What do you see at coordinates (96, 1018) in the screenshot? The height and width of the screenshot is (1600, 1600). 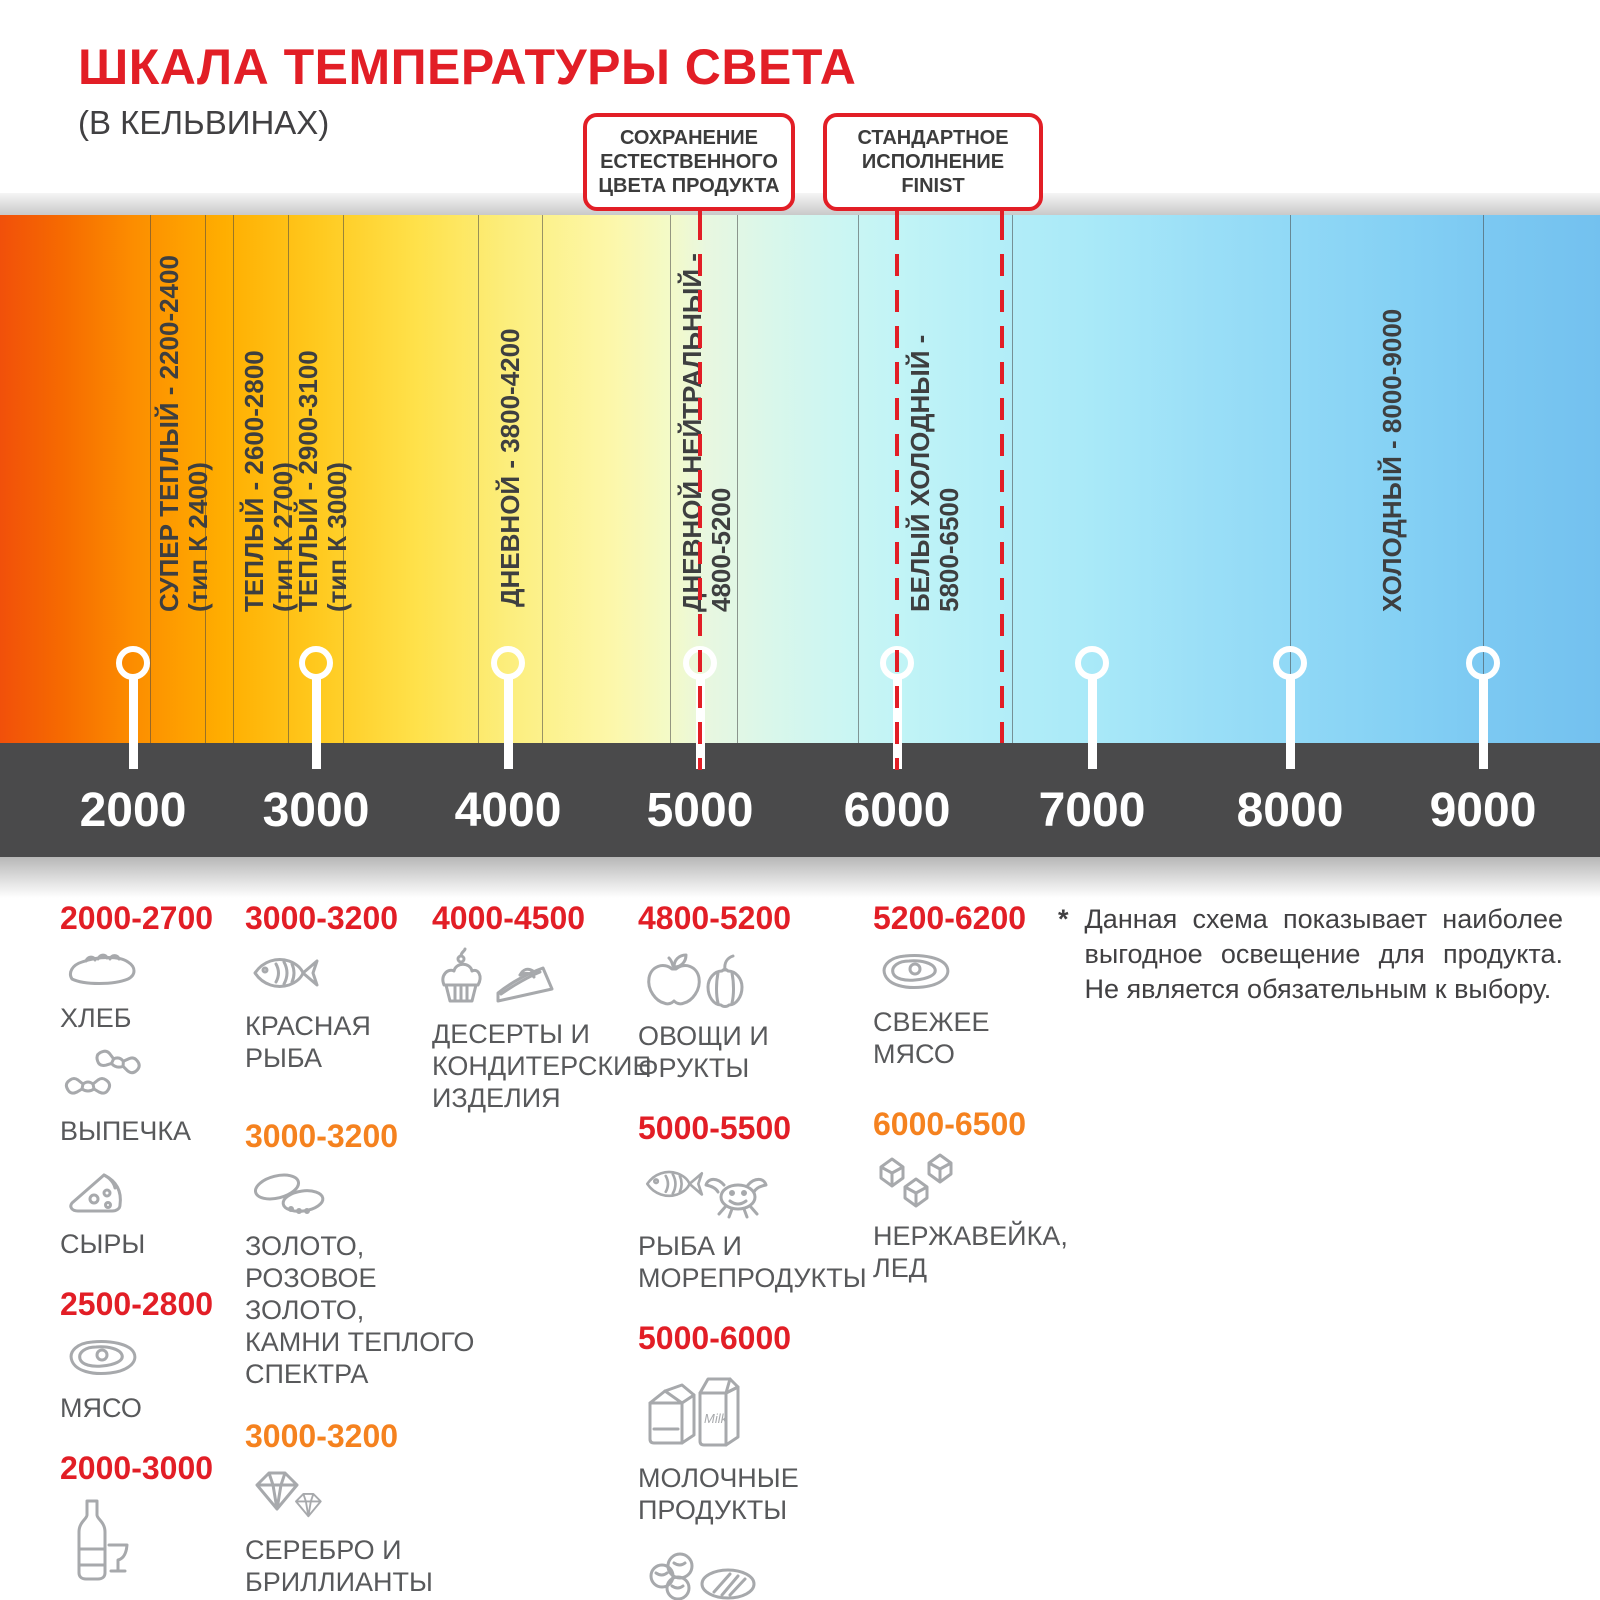 I see `product-label: ХЛЕБ` at bounding box center [96, 1018].